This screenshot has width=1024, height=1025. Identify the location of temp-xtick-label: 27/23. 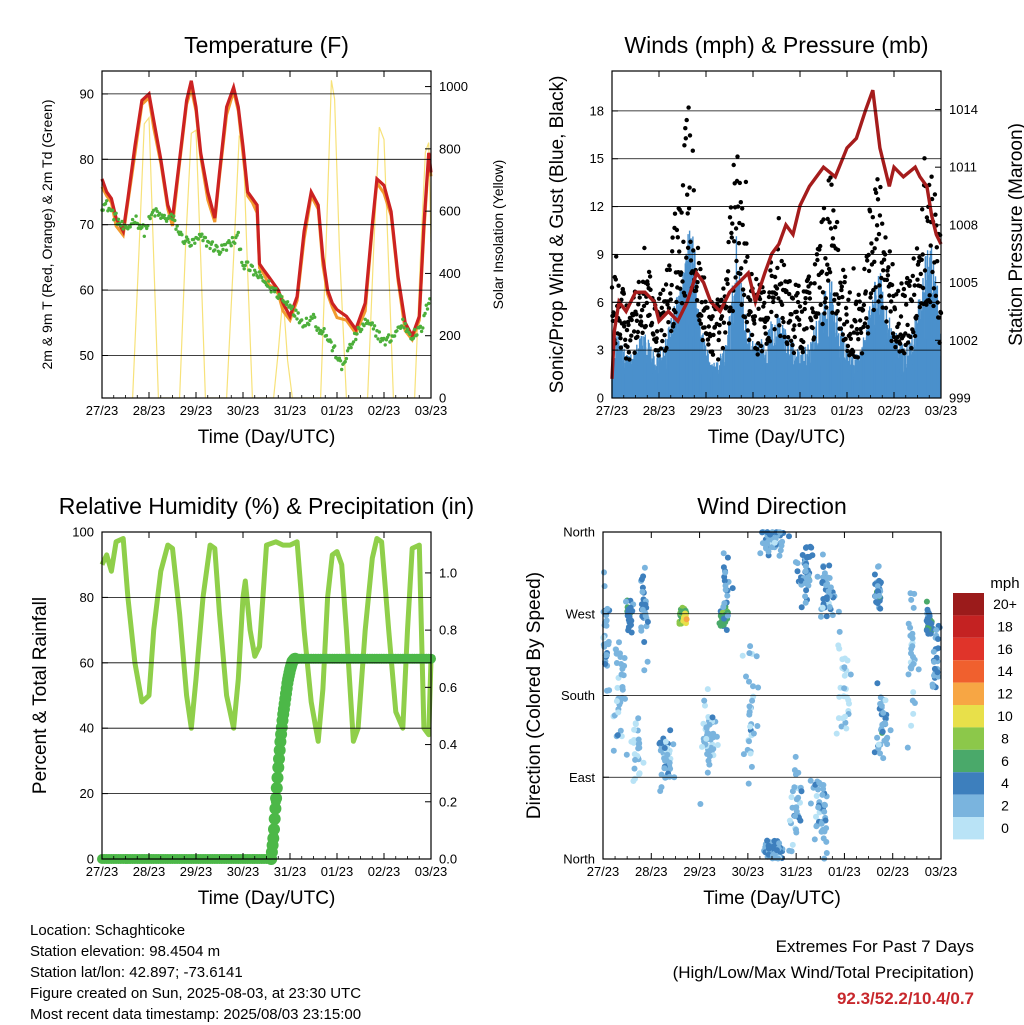
(102, 410).